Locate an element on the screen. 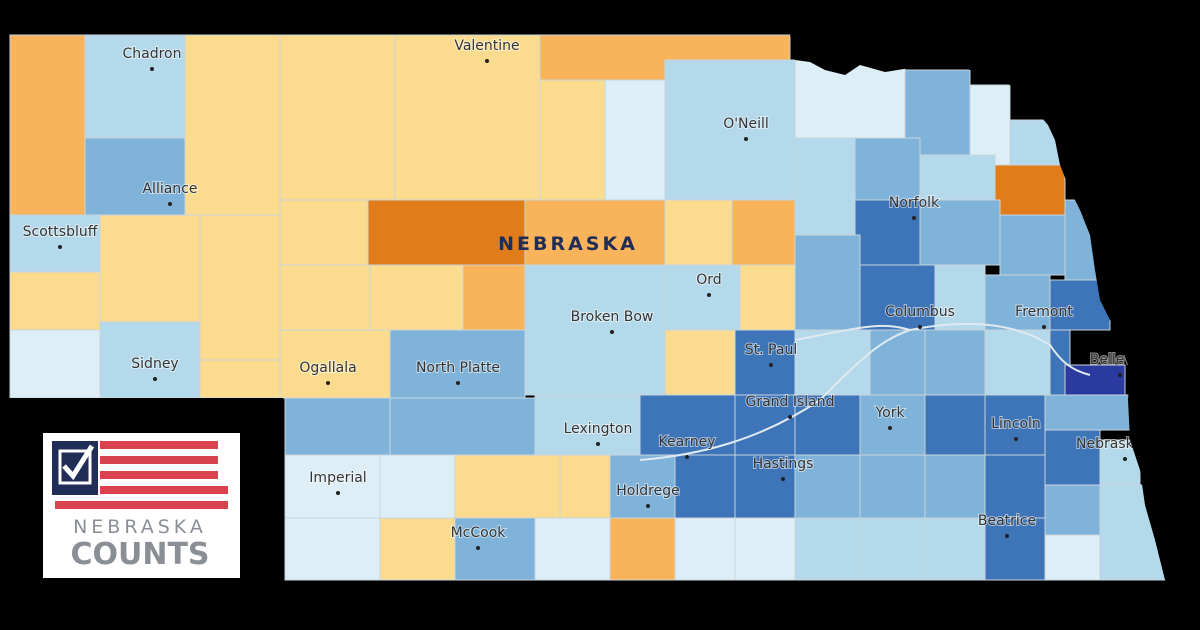  city-label: Sidney is located at coordinates (154, 364).